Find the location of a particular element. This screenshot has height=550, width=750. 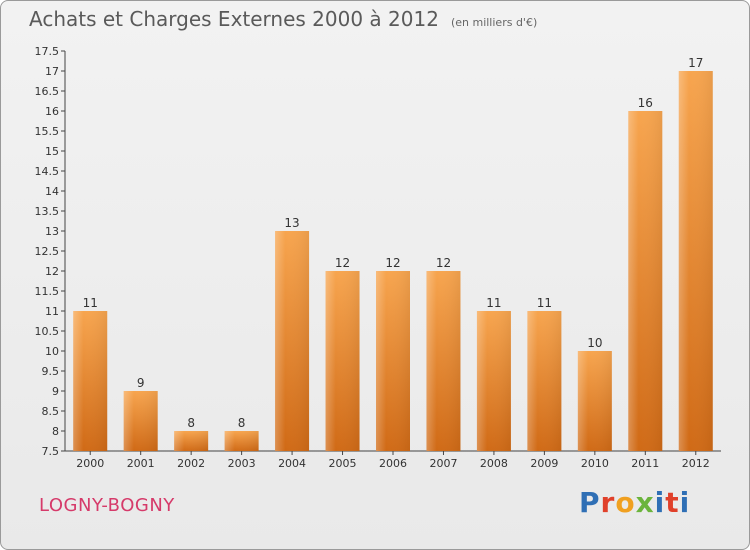

y-tick-label: 13.5 is located at coordinates (47, 211).